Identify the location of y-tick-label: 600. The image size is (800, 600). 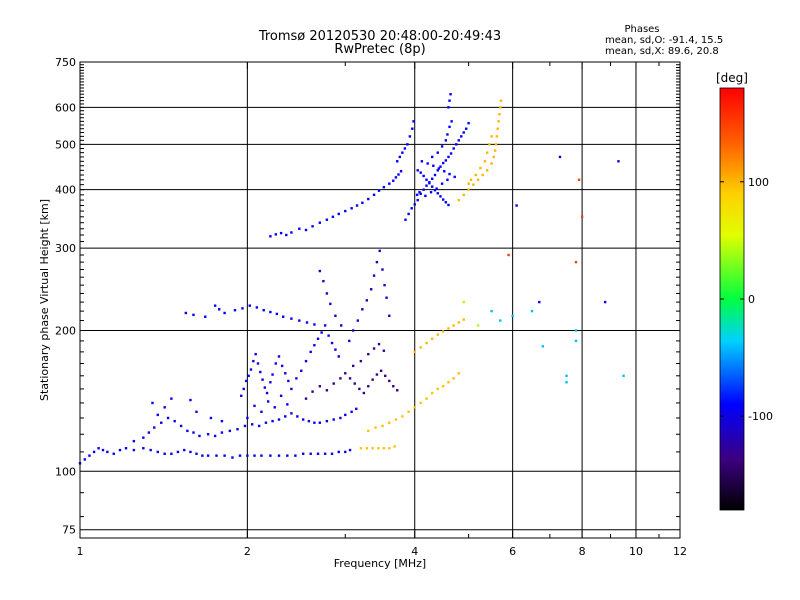
(65, 107).